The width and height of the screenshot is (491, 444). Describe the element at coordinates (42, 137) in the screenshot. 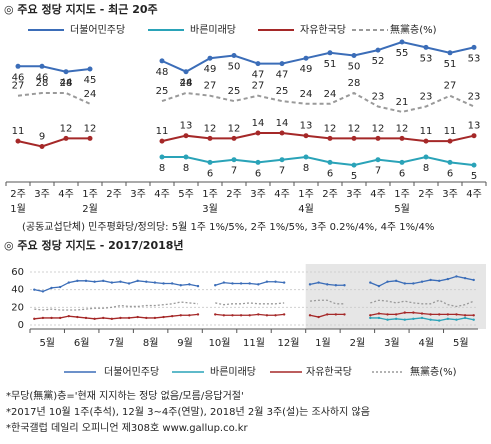

I see `data-label: 9` at that location.